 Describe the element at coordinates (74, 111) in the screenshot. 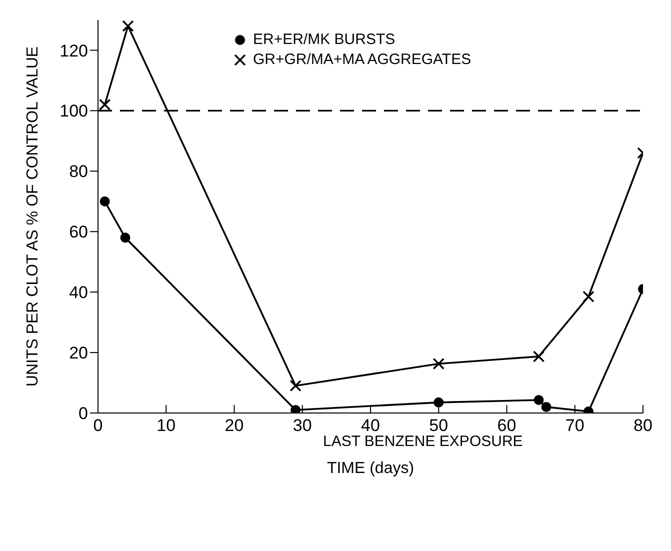

I see `y-tick-label: 100` at that location.